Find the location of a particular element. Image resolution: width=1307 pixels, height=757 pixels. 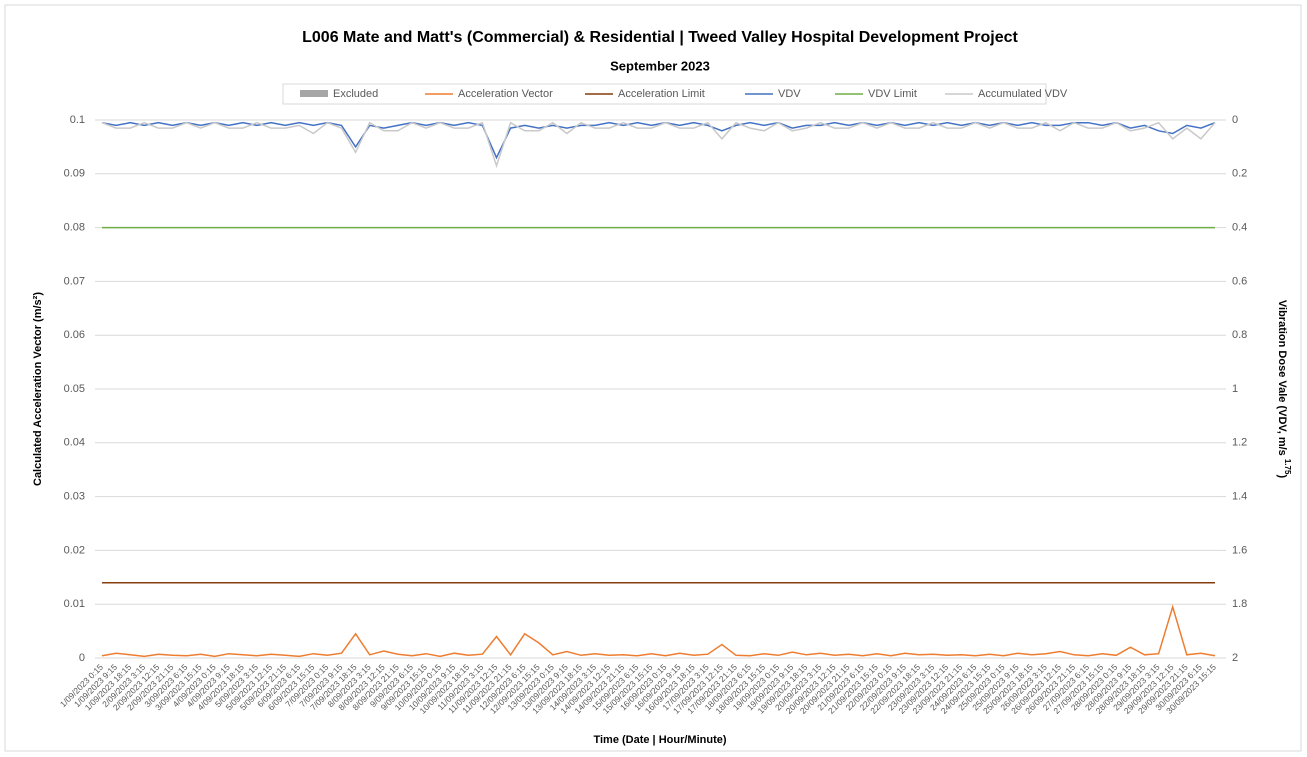

chart-subtitle: September 2023 is located at coordinates (660, 65).